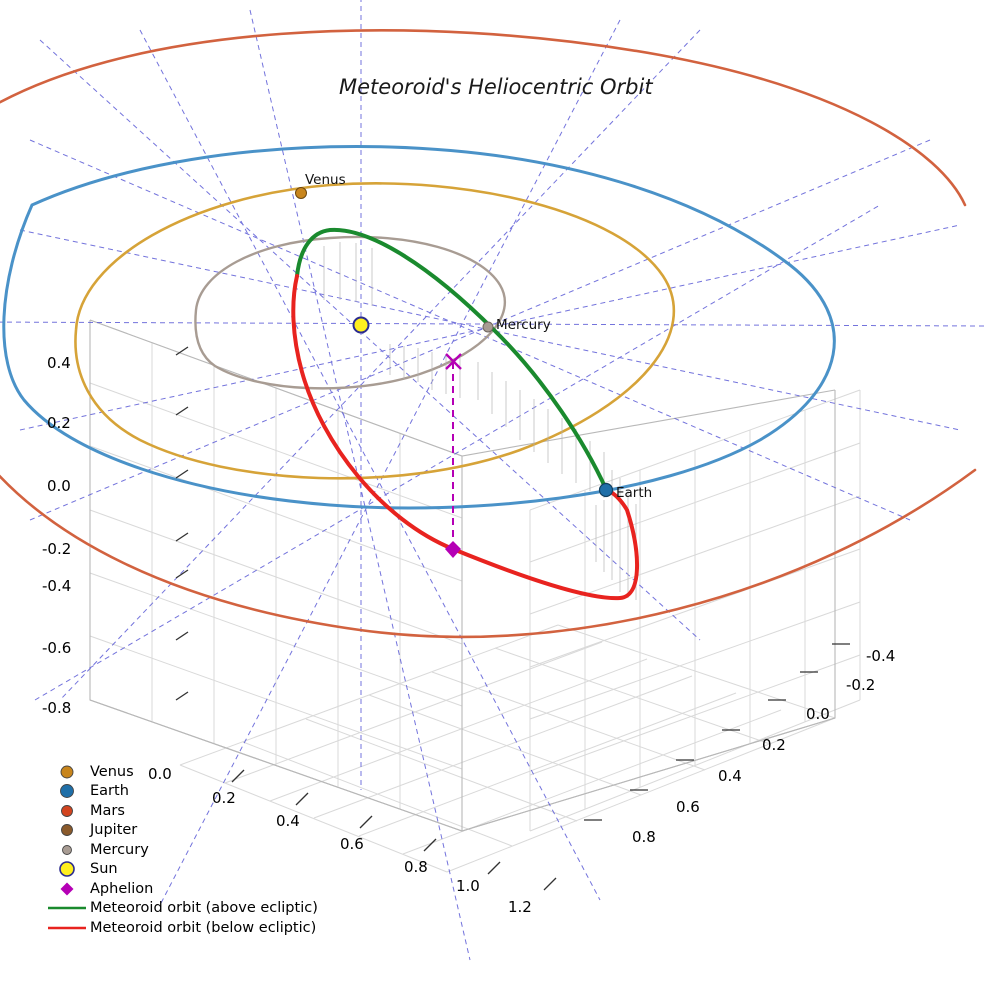 The image size is (984, 984). What do you see at coordinates (59, 486) in the screenshot?
I see `z-tick-label: 0.0` at bounding box center [59, 486].